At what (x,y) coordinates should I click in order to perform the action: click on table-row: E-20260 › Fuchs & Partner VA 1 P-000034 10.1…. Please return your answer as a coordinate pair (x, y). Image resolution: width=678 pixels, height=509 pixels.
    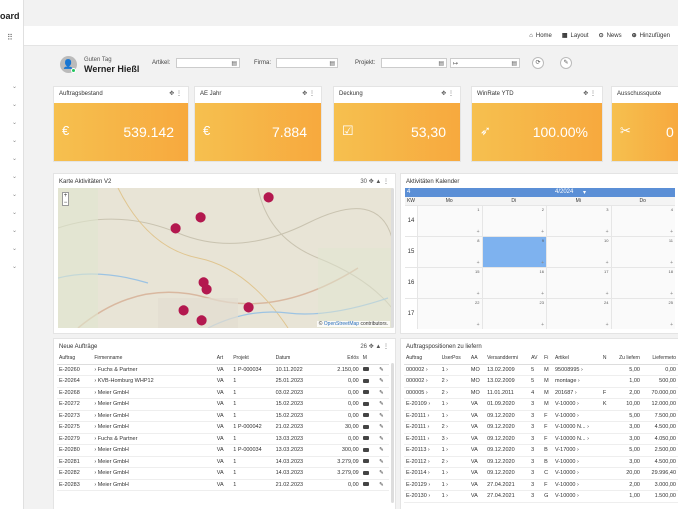
    Looking at the image, I should click on (223, 370).